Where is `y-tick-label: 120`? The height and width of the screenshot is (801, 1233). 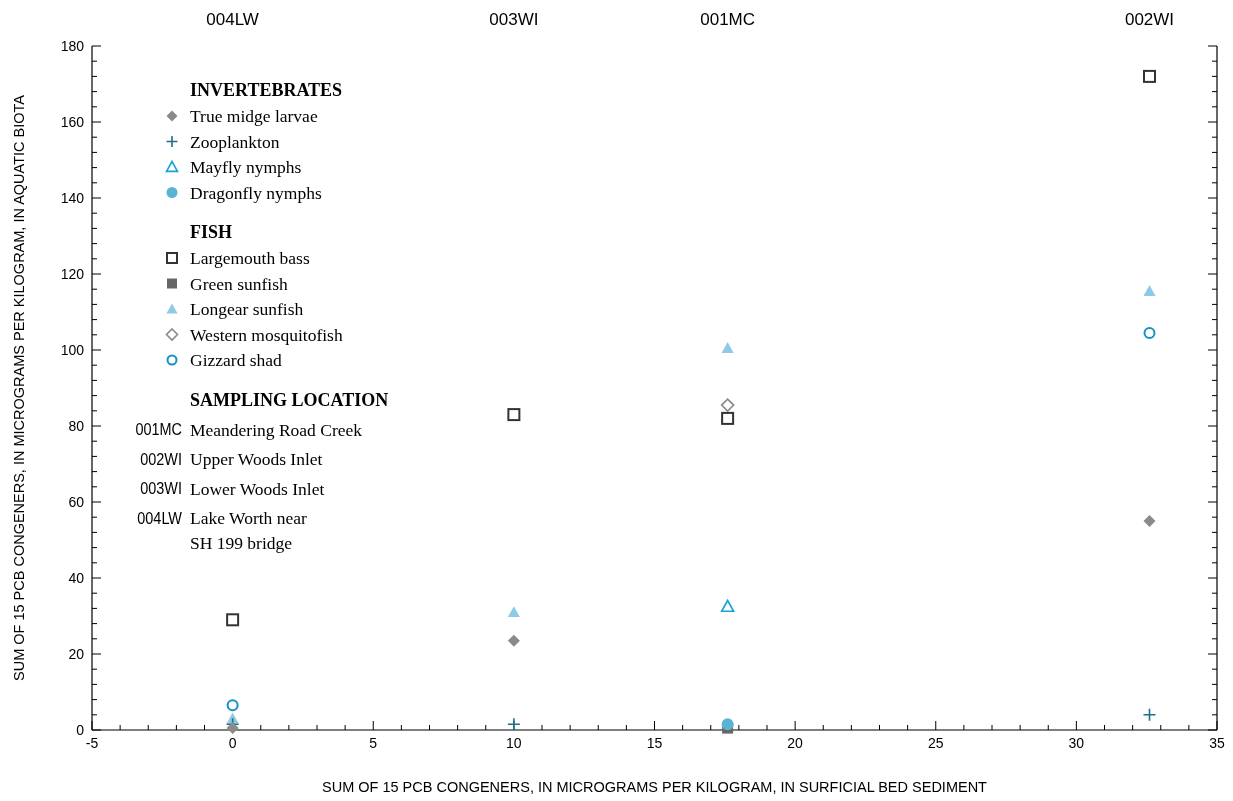 y-tick-label: 120 is located at coordinates (72, 274).